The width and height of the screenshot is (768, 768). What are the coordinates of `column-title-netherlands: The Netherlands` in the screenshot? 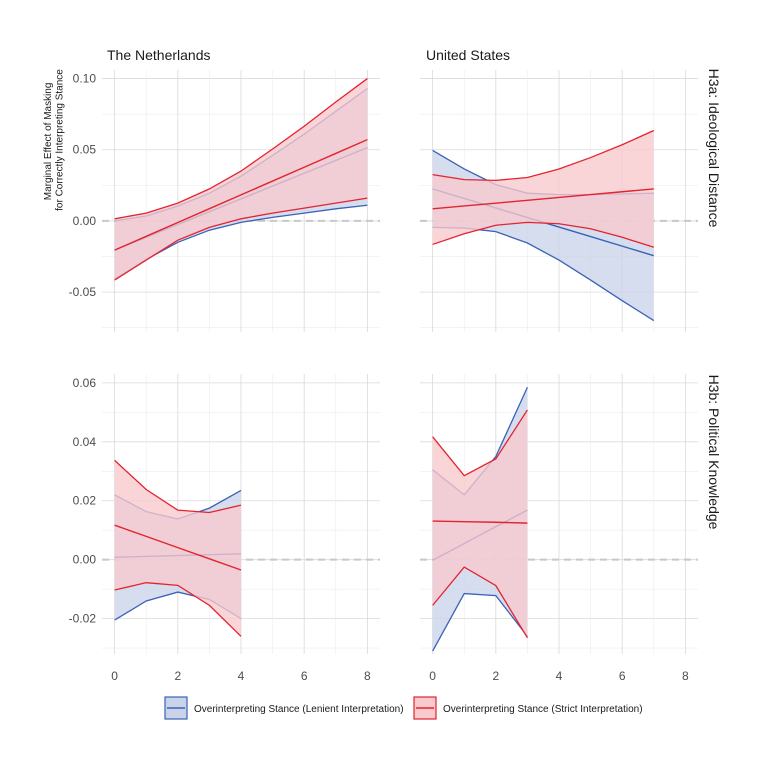 It's located at (159, 55).